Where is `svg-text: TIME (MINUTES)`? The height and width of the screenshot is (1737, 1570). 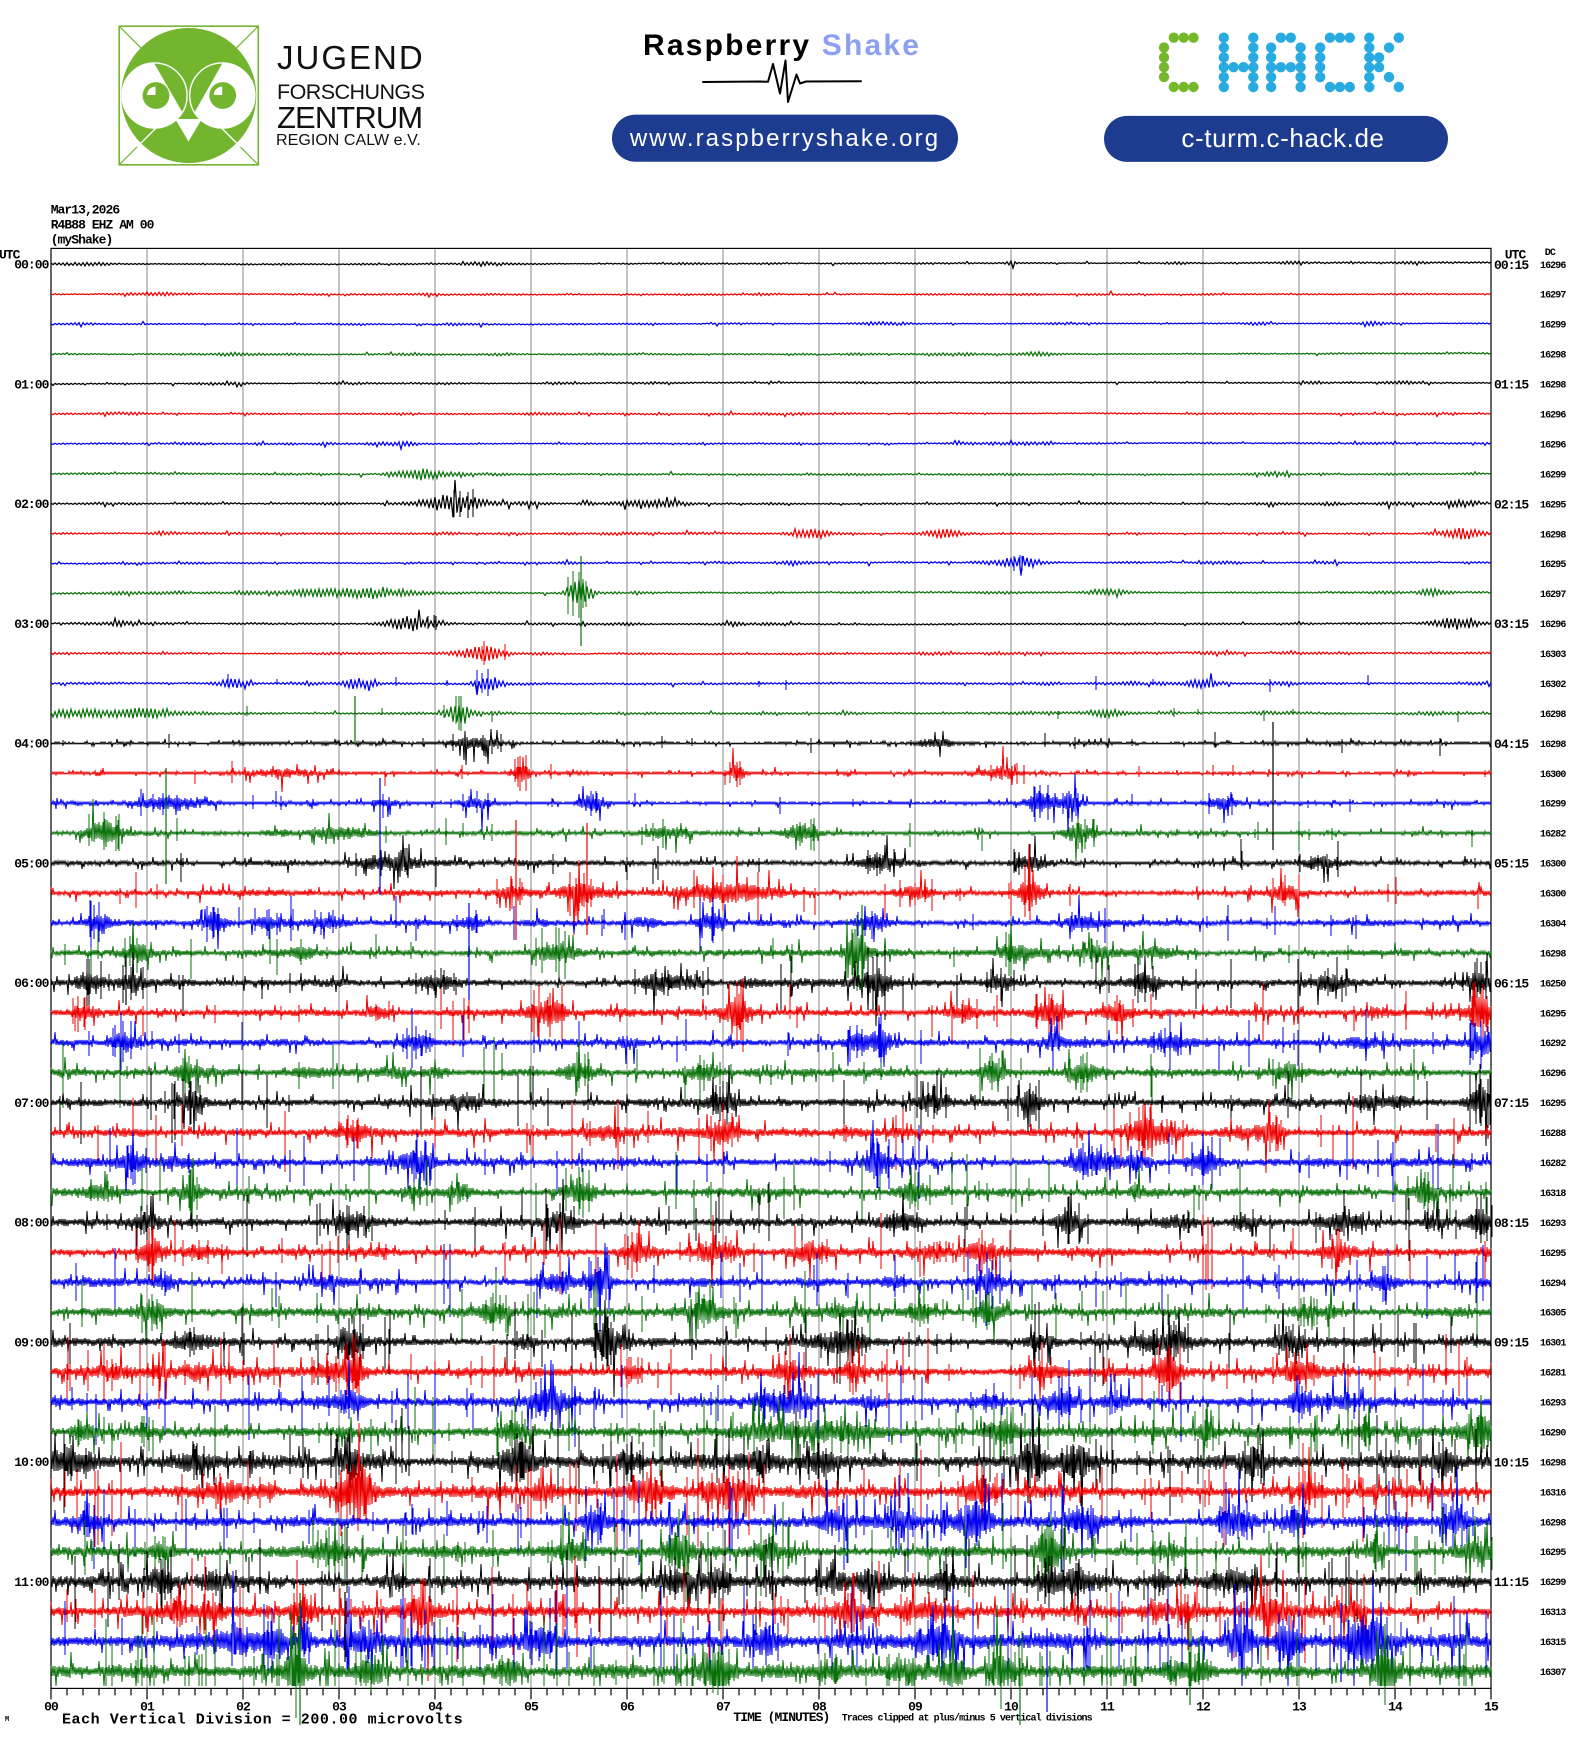
svg-text: TIME (MINUTES) is located at coordinates (781, 1717).